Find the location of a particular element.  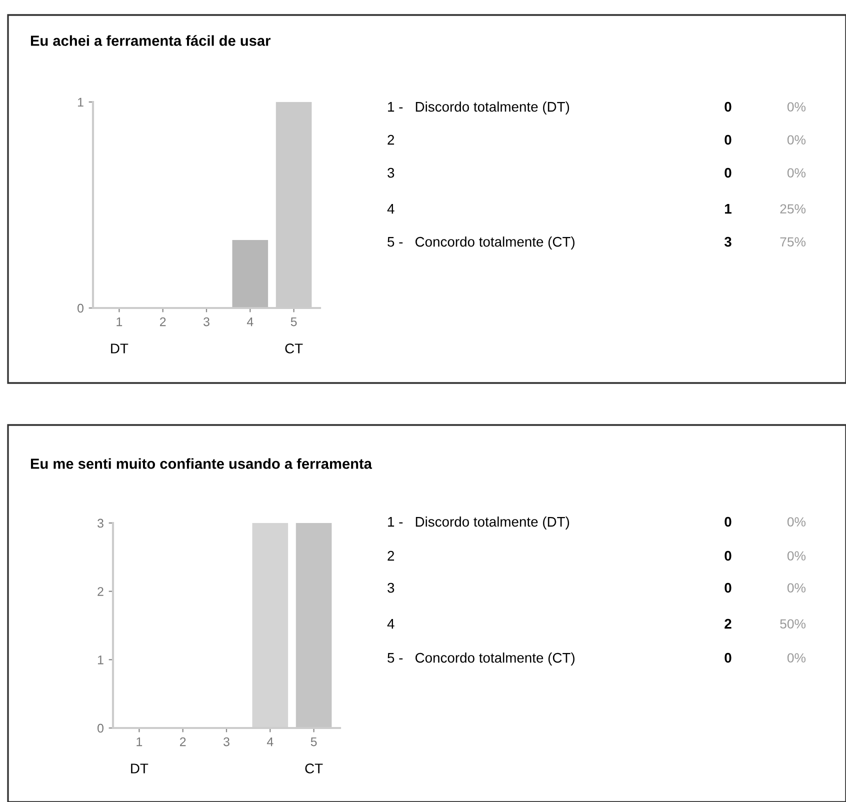

y-tick-label: 2 is located at coordinates (101, 591).